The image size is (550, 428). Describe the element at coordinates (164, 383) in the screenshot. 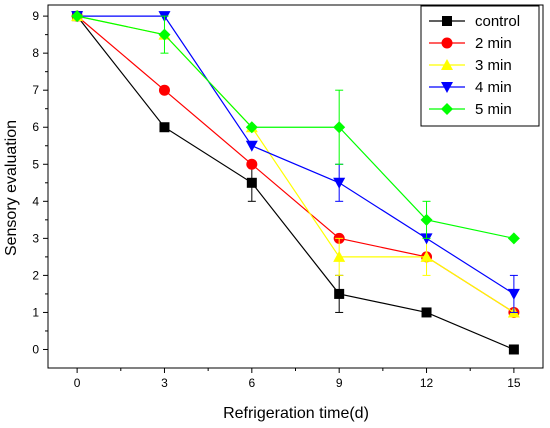

I see `x-tick-label: 3` at that location.